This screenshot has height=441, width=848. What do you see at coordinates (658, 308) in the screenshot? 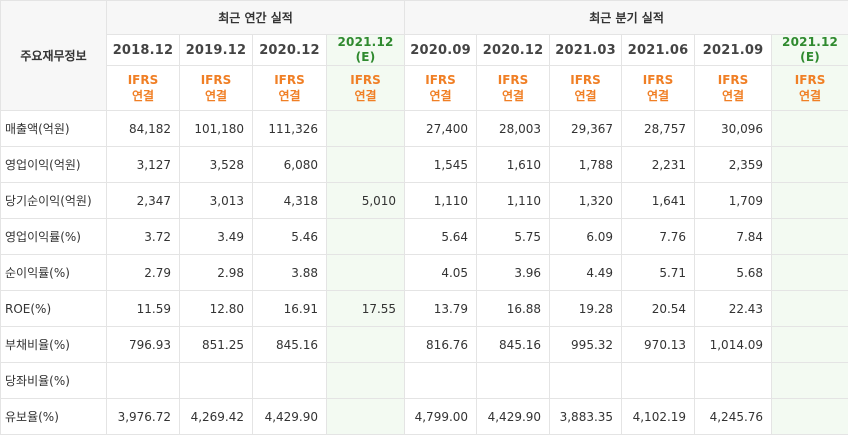
I see `table-cell: 20.54` at bounding box center [658, 308].